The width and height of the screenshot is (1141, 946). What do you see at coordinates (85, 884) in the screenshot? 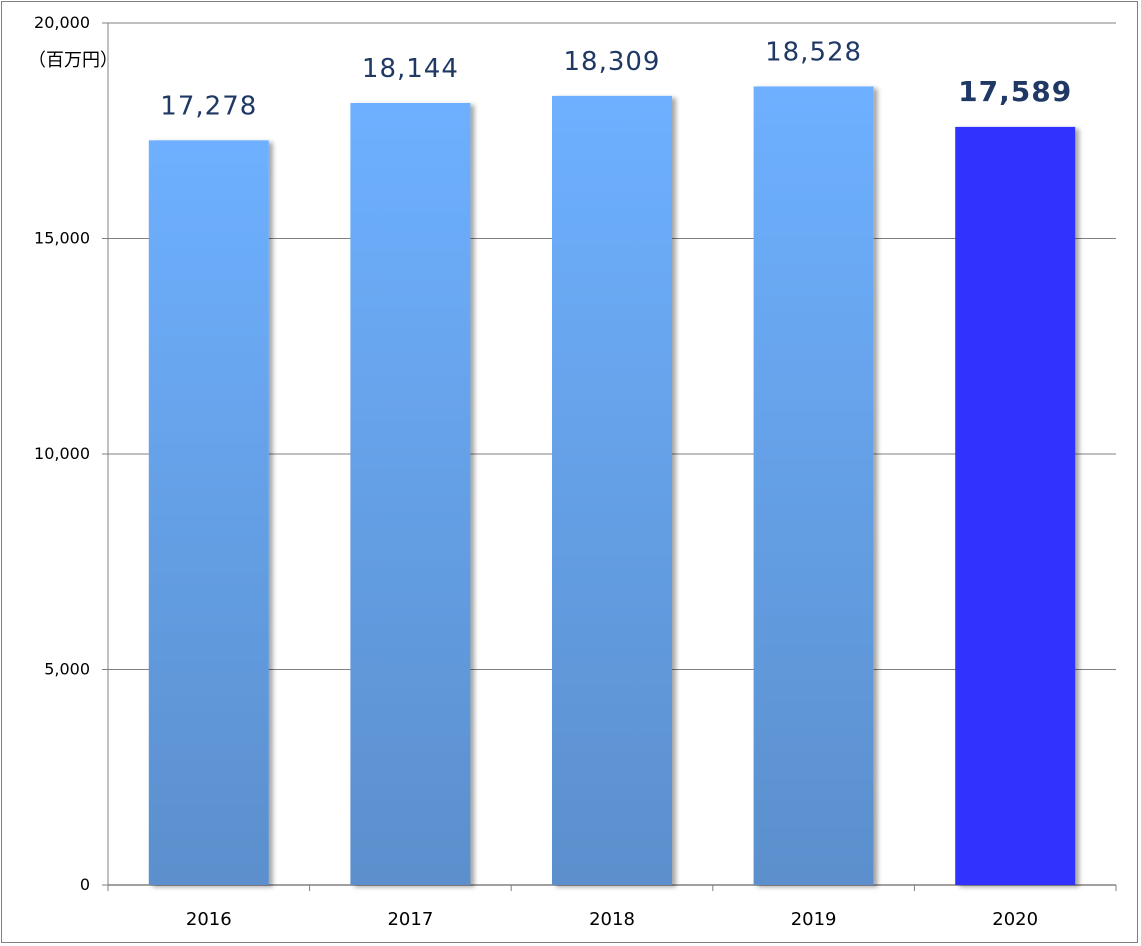
I see `y-tick-label: 0` at bounding box center [85, 884].